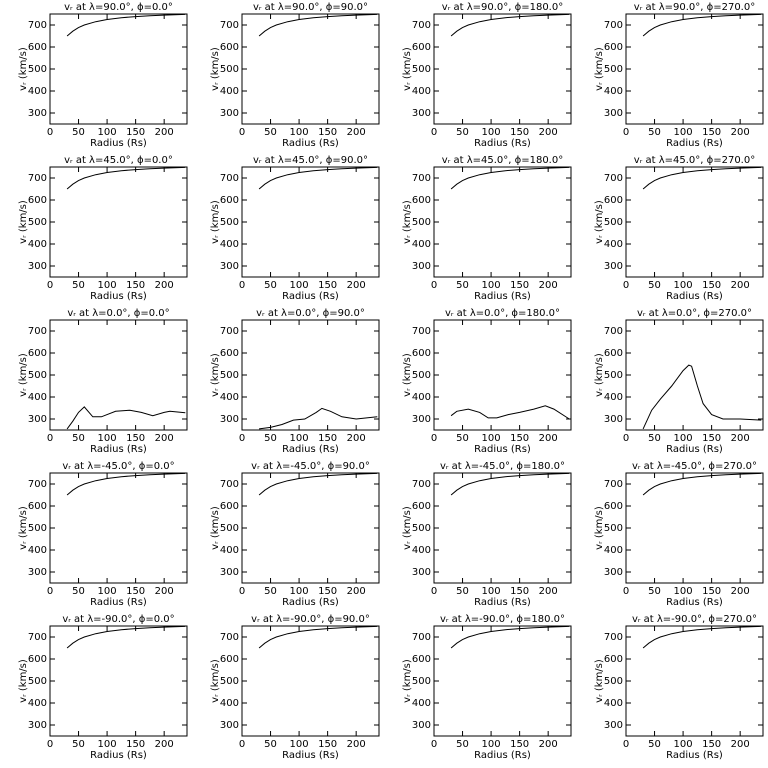  What do you see at coordinates (694, 466) in the screenshot?
I see `panel-title: vᵣ at λ=-45.0°, ϕ=270.0°` at bounding box center [694, 466].